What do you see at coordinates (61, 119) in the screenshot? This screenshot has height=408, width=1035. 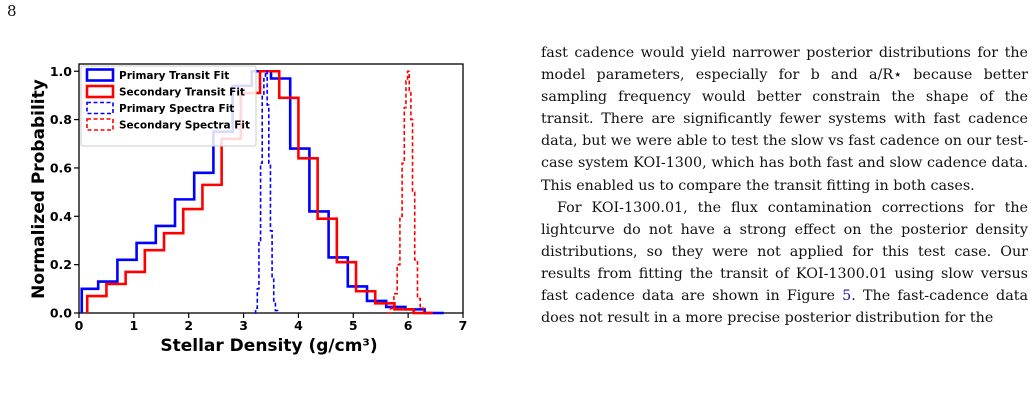 I see `y-tick-label: 0.8` at bounding box center [61, 119].